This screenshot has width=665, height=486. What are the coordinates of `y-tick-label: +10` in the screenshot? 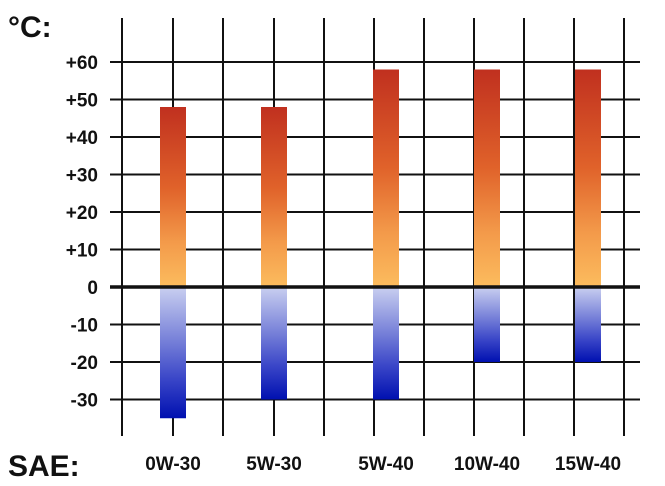 It's located at (82, 251).